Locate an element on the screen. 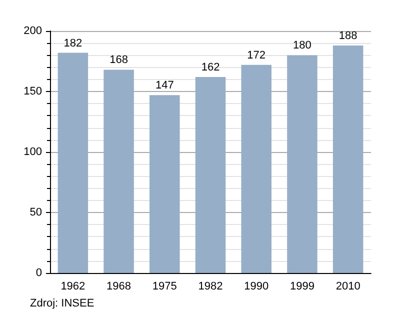 This screenshot has width=400, height=323. y-tick-label: 200 is located at coordinates (33, 31).